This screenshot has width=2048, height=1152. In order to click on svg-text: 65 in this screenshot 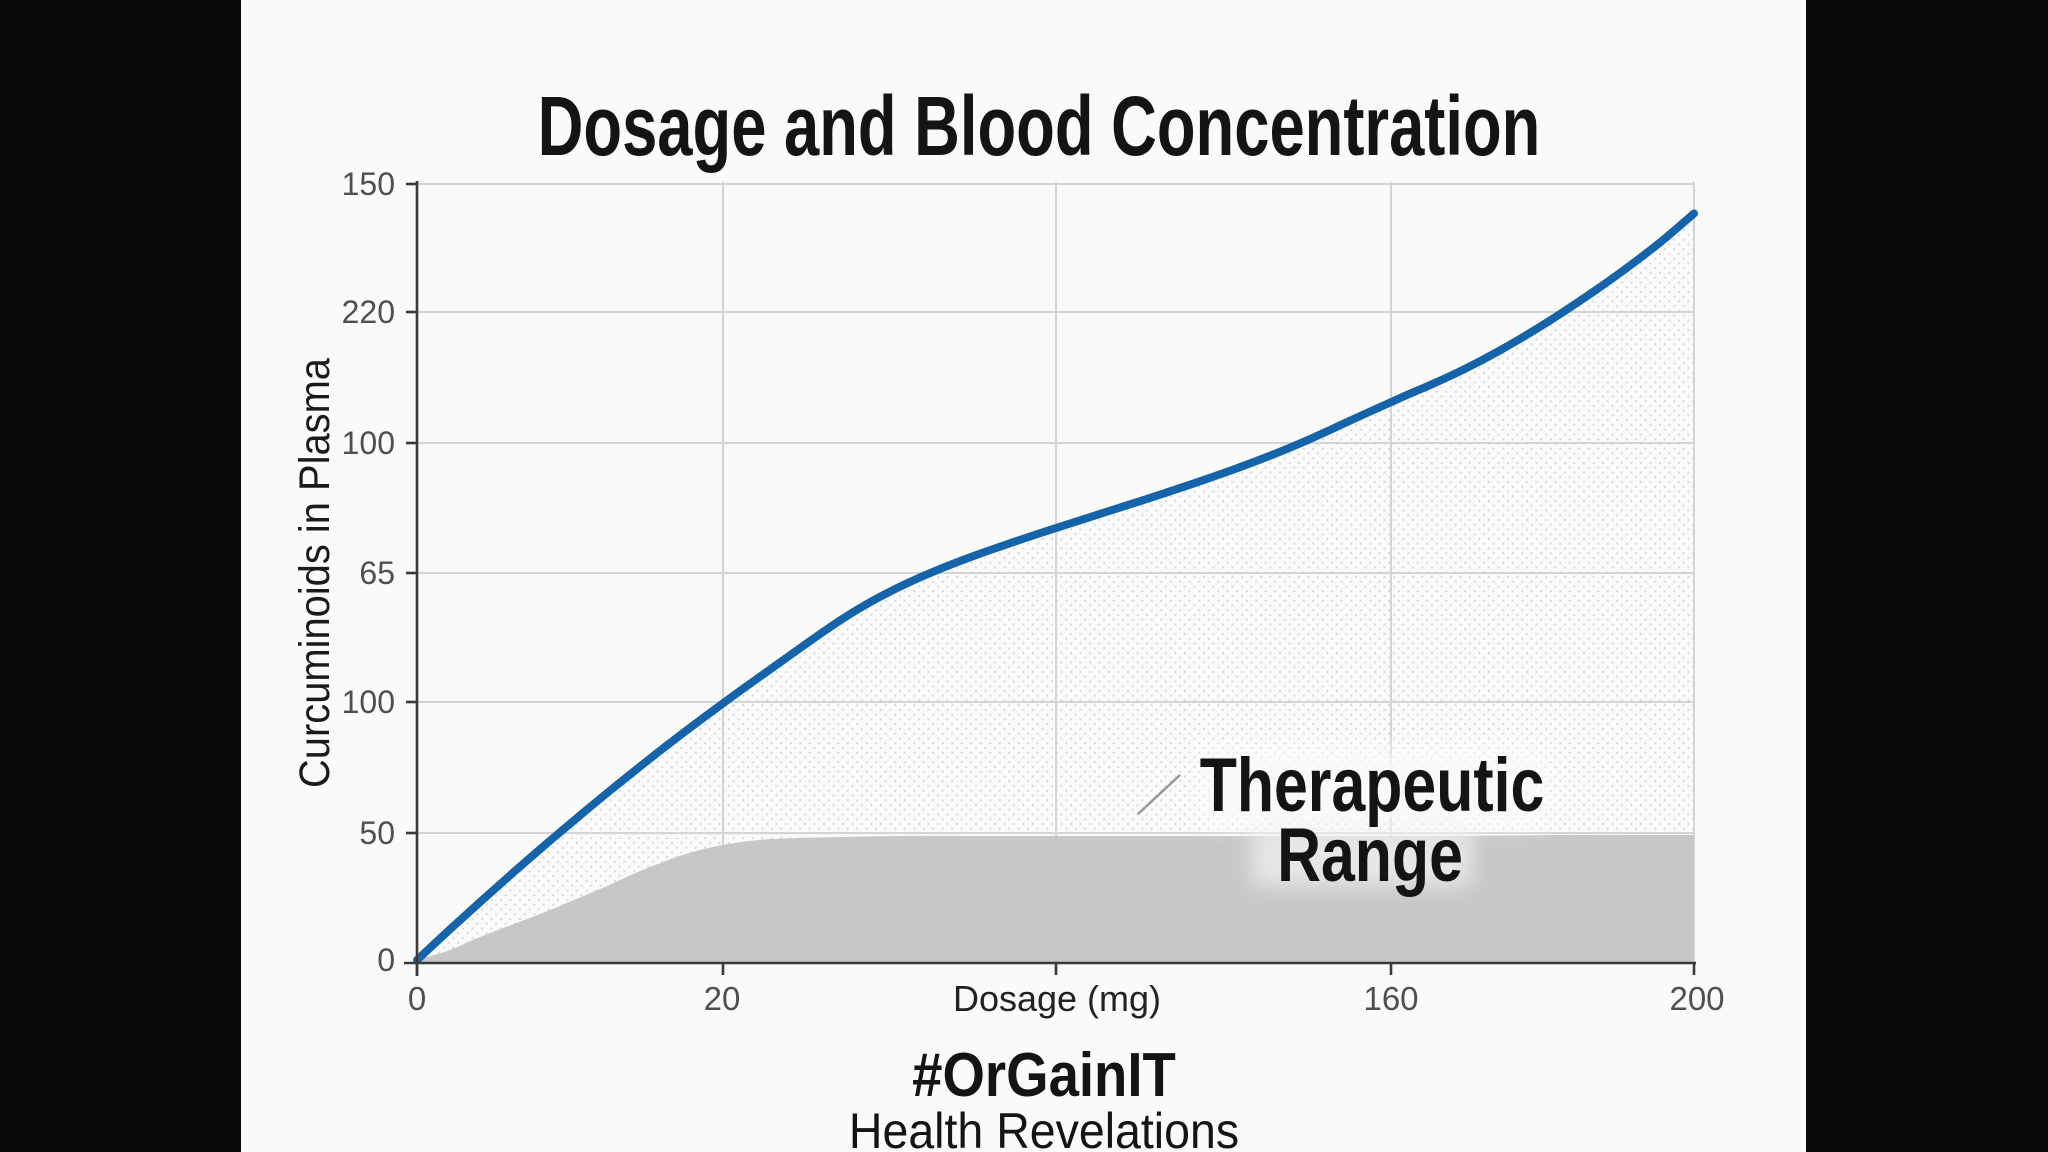, I will do `click(377, 573)`.